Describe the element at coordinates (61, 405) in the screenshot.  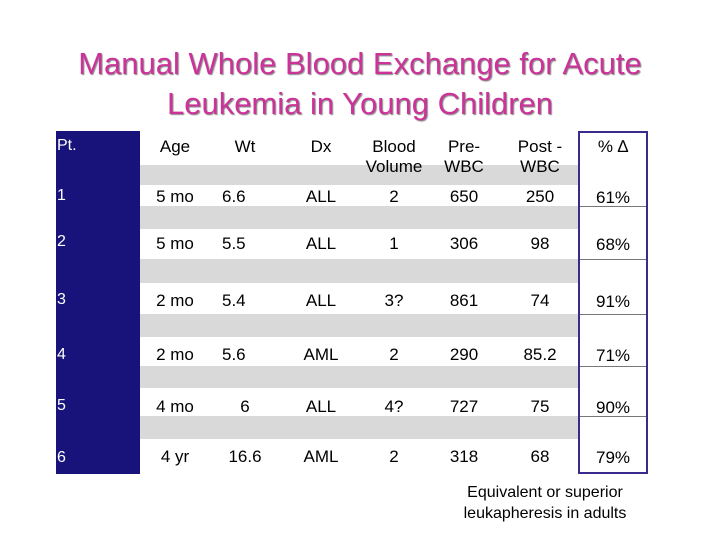
I see `pt-value: 5` at that location.